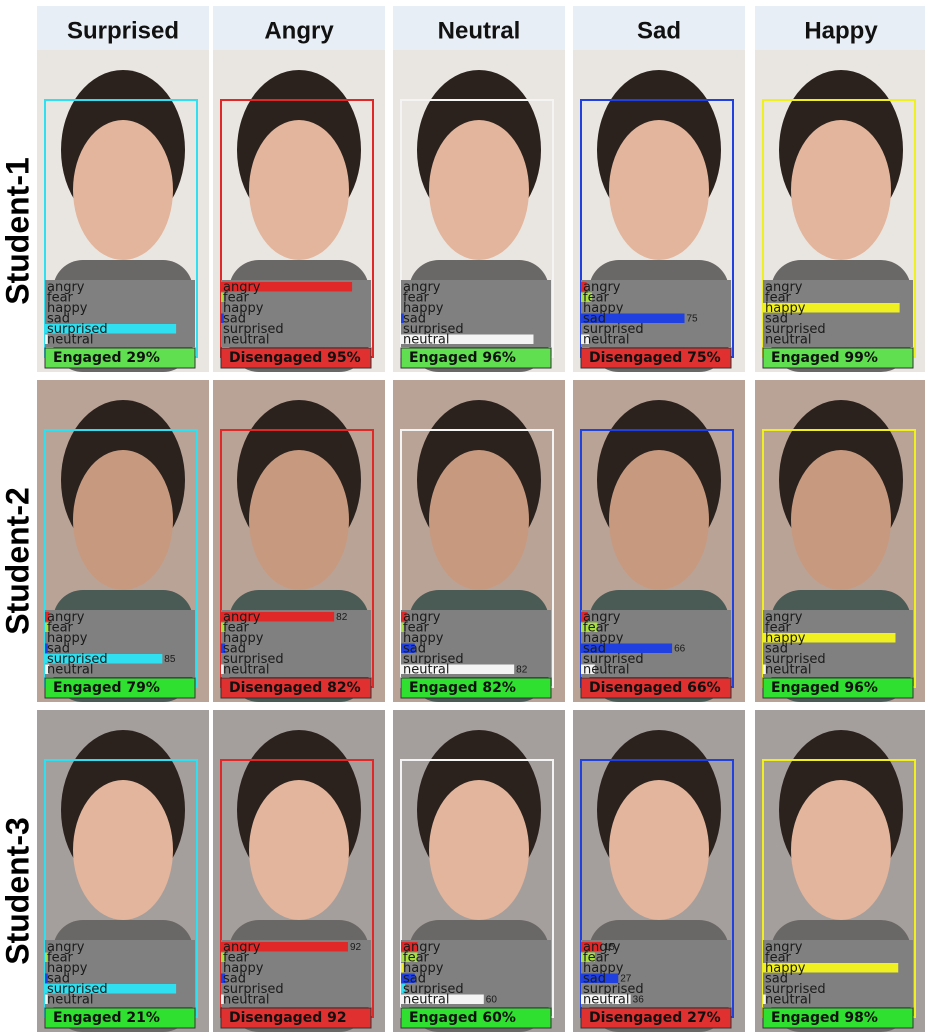 The image size is (925, 1032). Describe the element at coordinates (462, 688) in the screenshot. I see `status-text: Engaged 82%` at that location.